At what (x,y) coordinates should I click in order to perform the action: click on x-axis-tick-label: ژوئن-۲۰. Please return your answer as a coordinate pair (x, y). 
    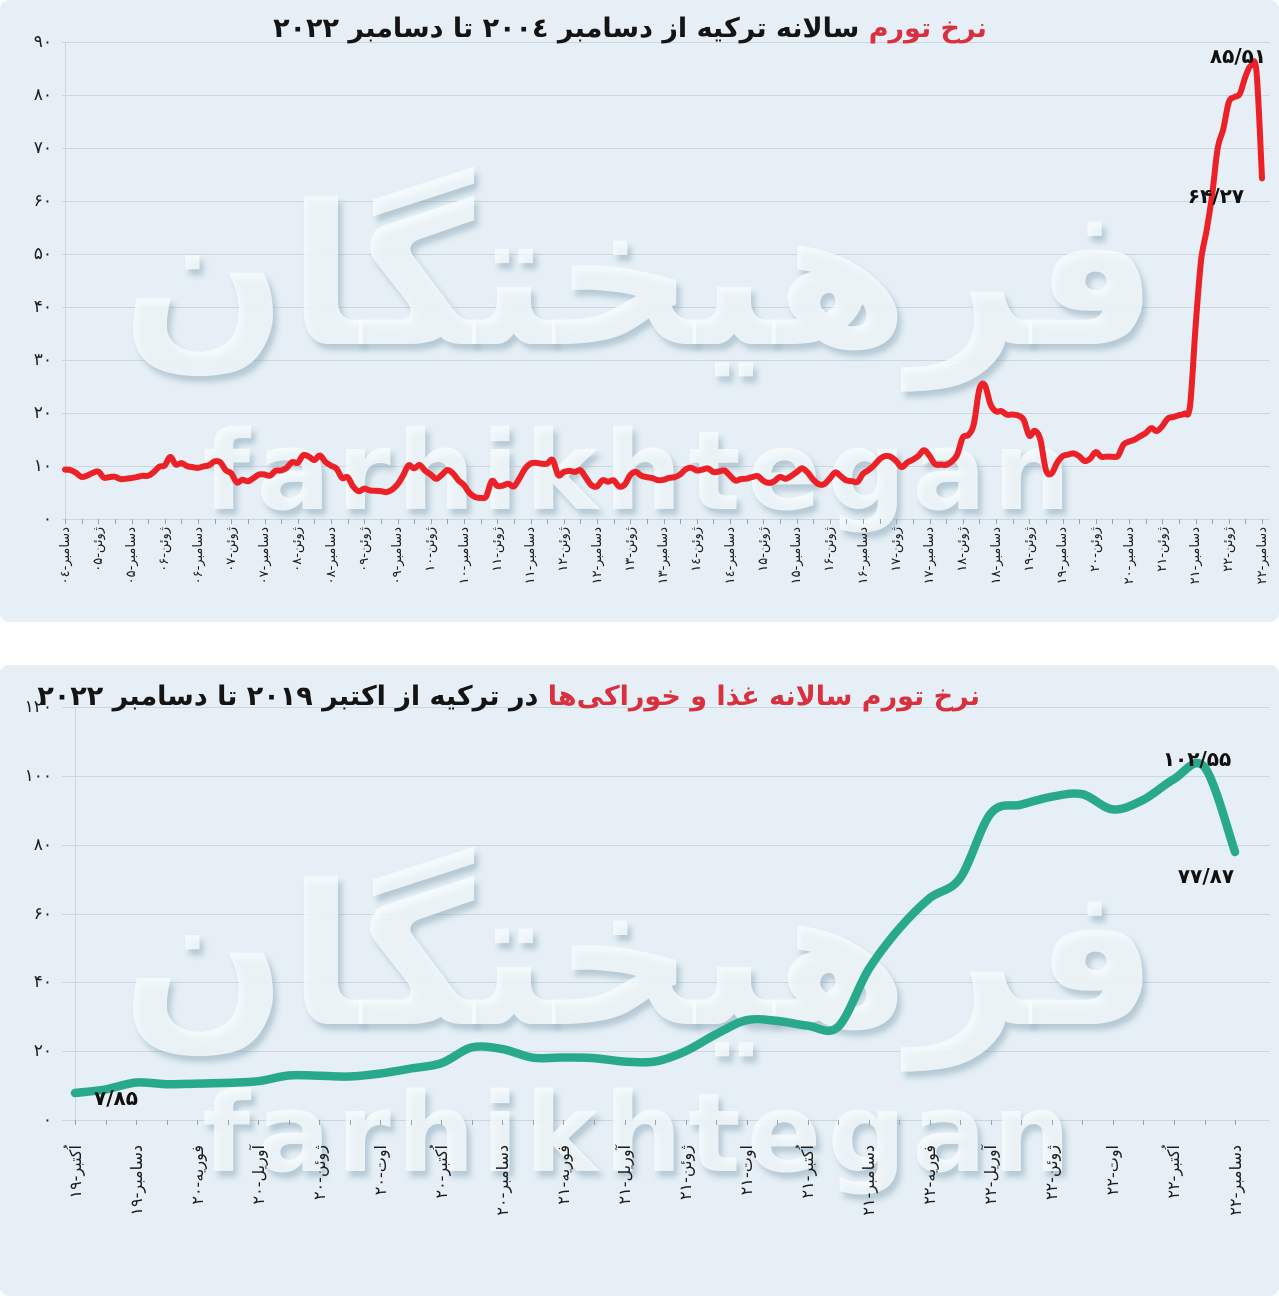
    Looking at the image, I should click on (319, 1173).